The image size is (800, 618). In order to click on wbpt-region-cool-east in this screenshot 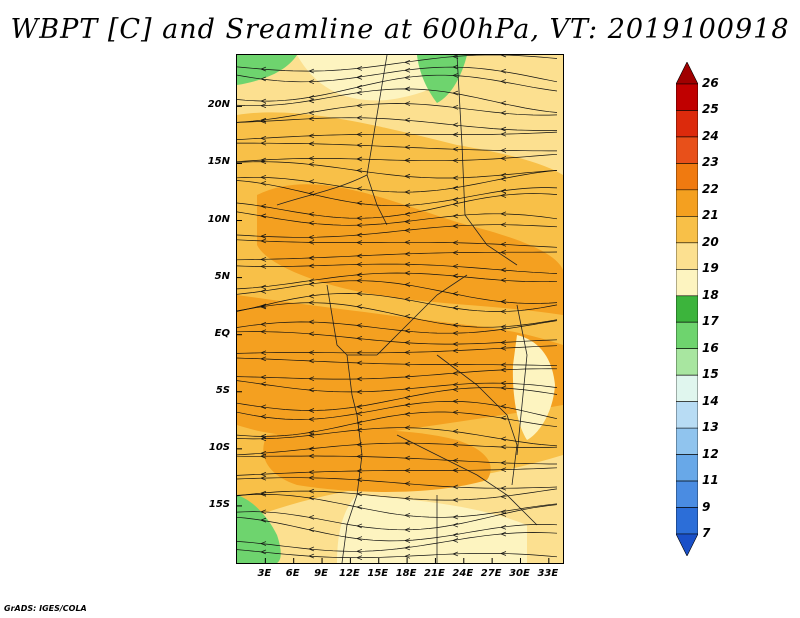, I will do `click(533, 387)`.